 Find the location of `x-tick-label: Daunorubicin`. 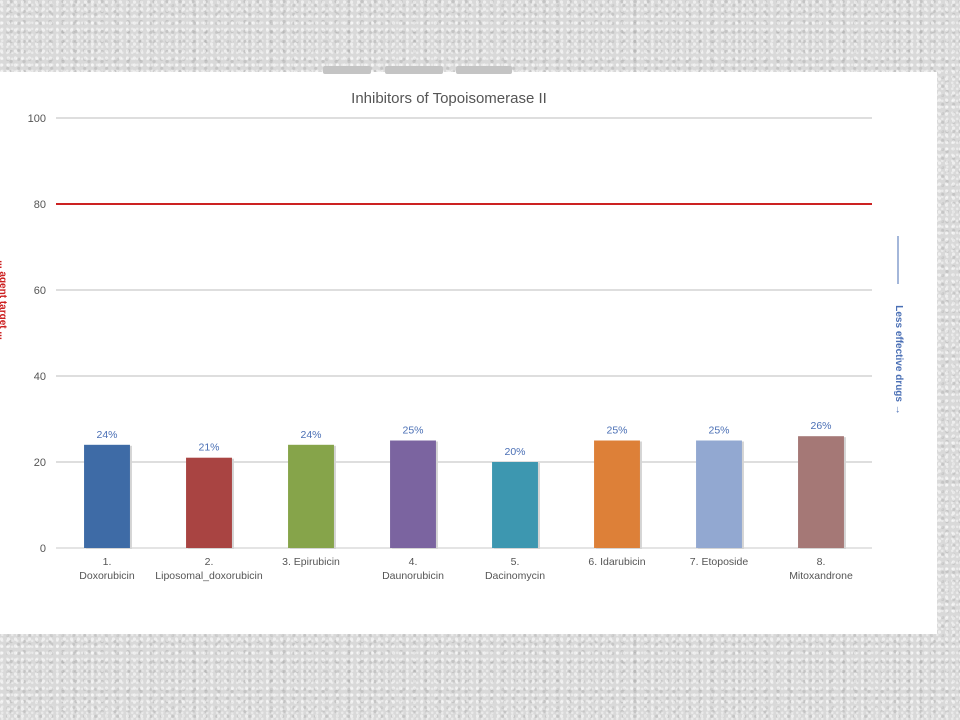

x-tick-label: Daunorubicin is located at coordinates (413, 576).